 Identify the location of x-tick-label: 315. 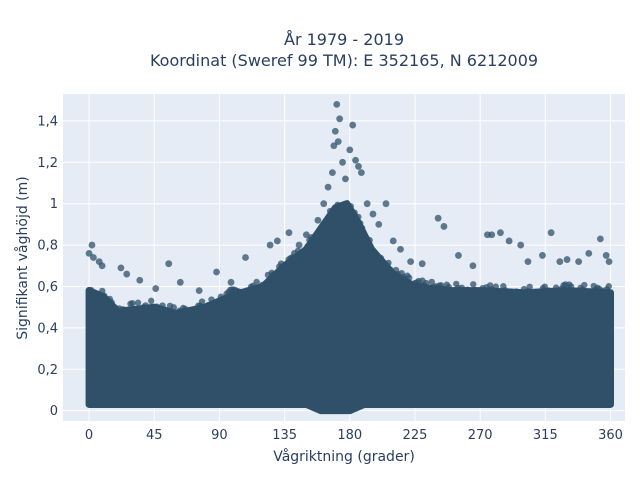
(545, 435).